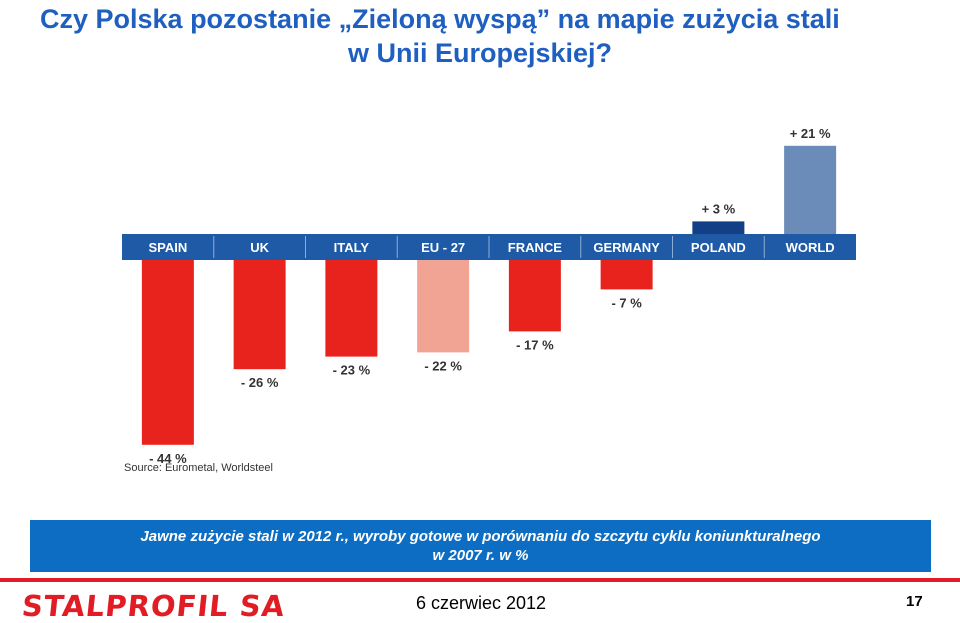  I want to click on category-label: FRANCE, so click(535, 247).